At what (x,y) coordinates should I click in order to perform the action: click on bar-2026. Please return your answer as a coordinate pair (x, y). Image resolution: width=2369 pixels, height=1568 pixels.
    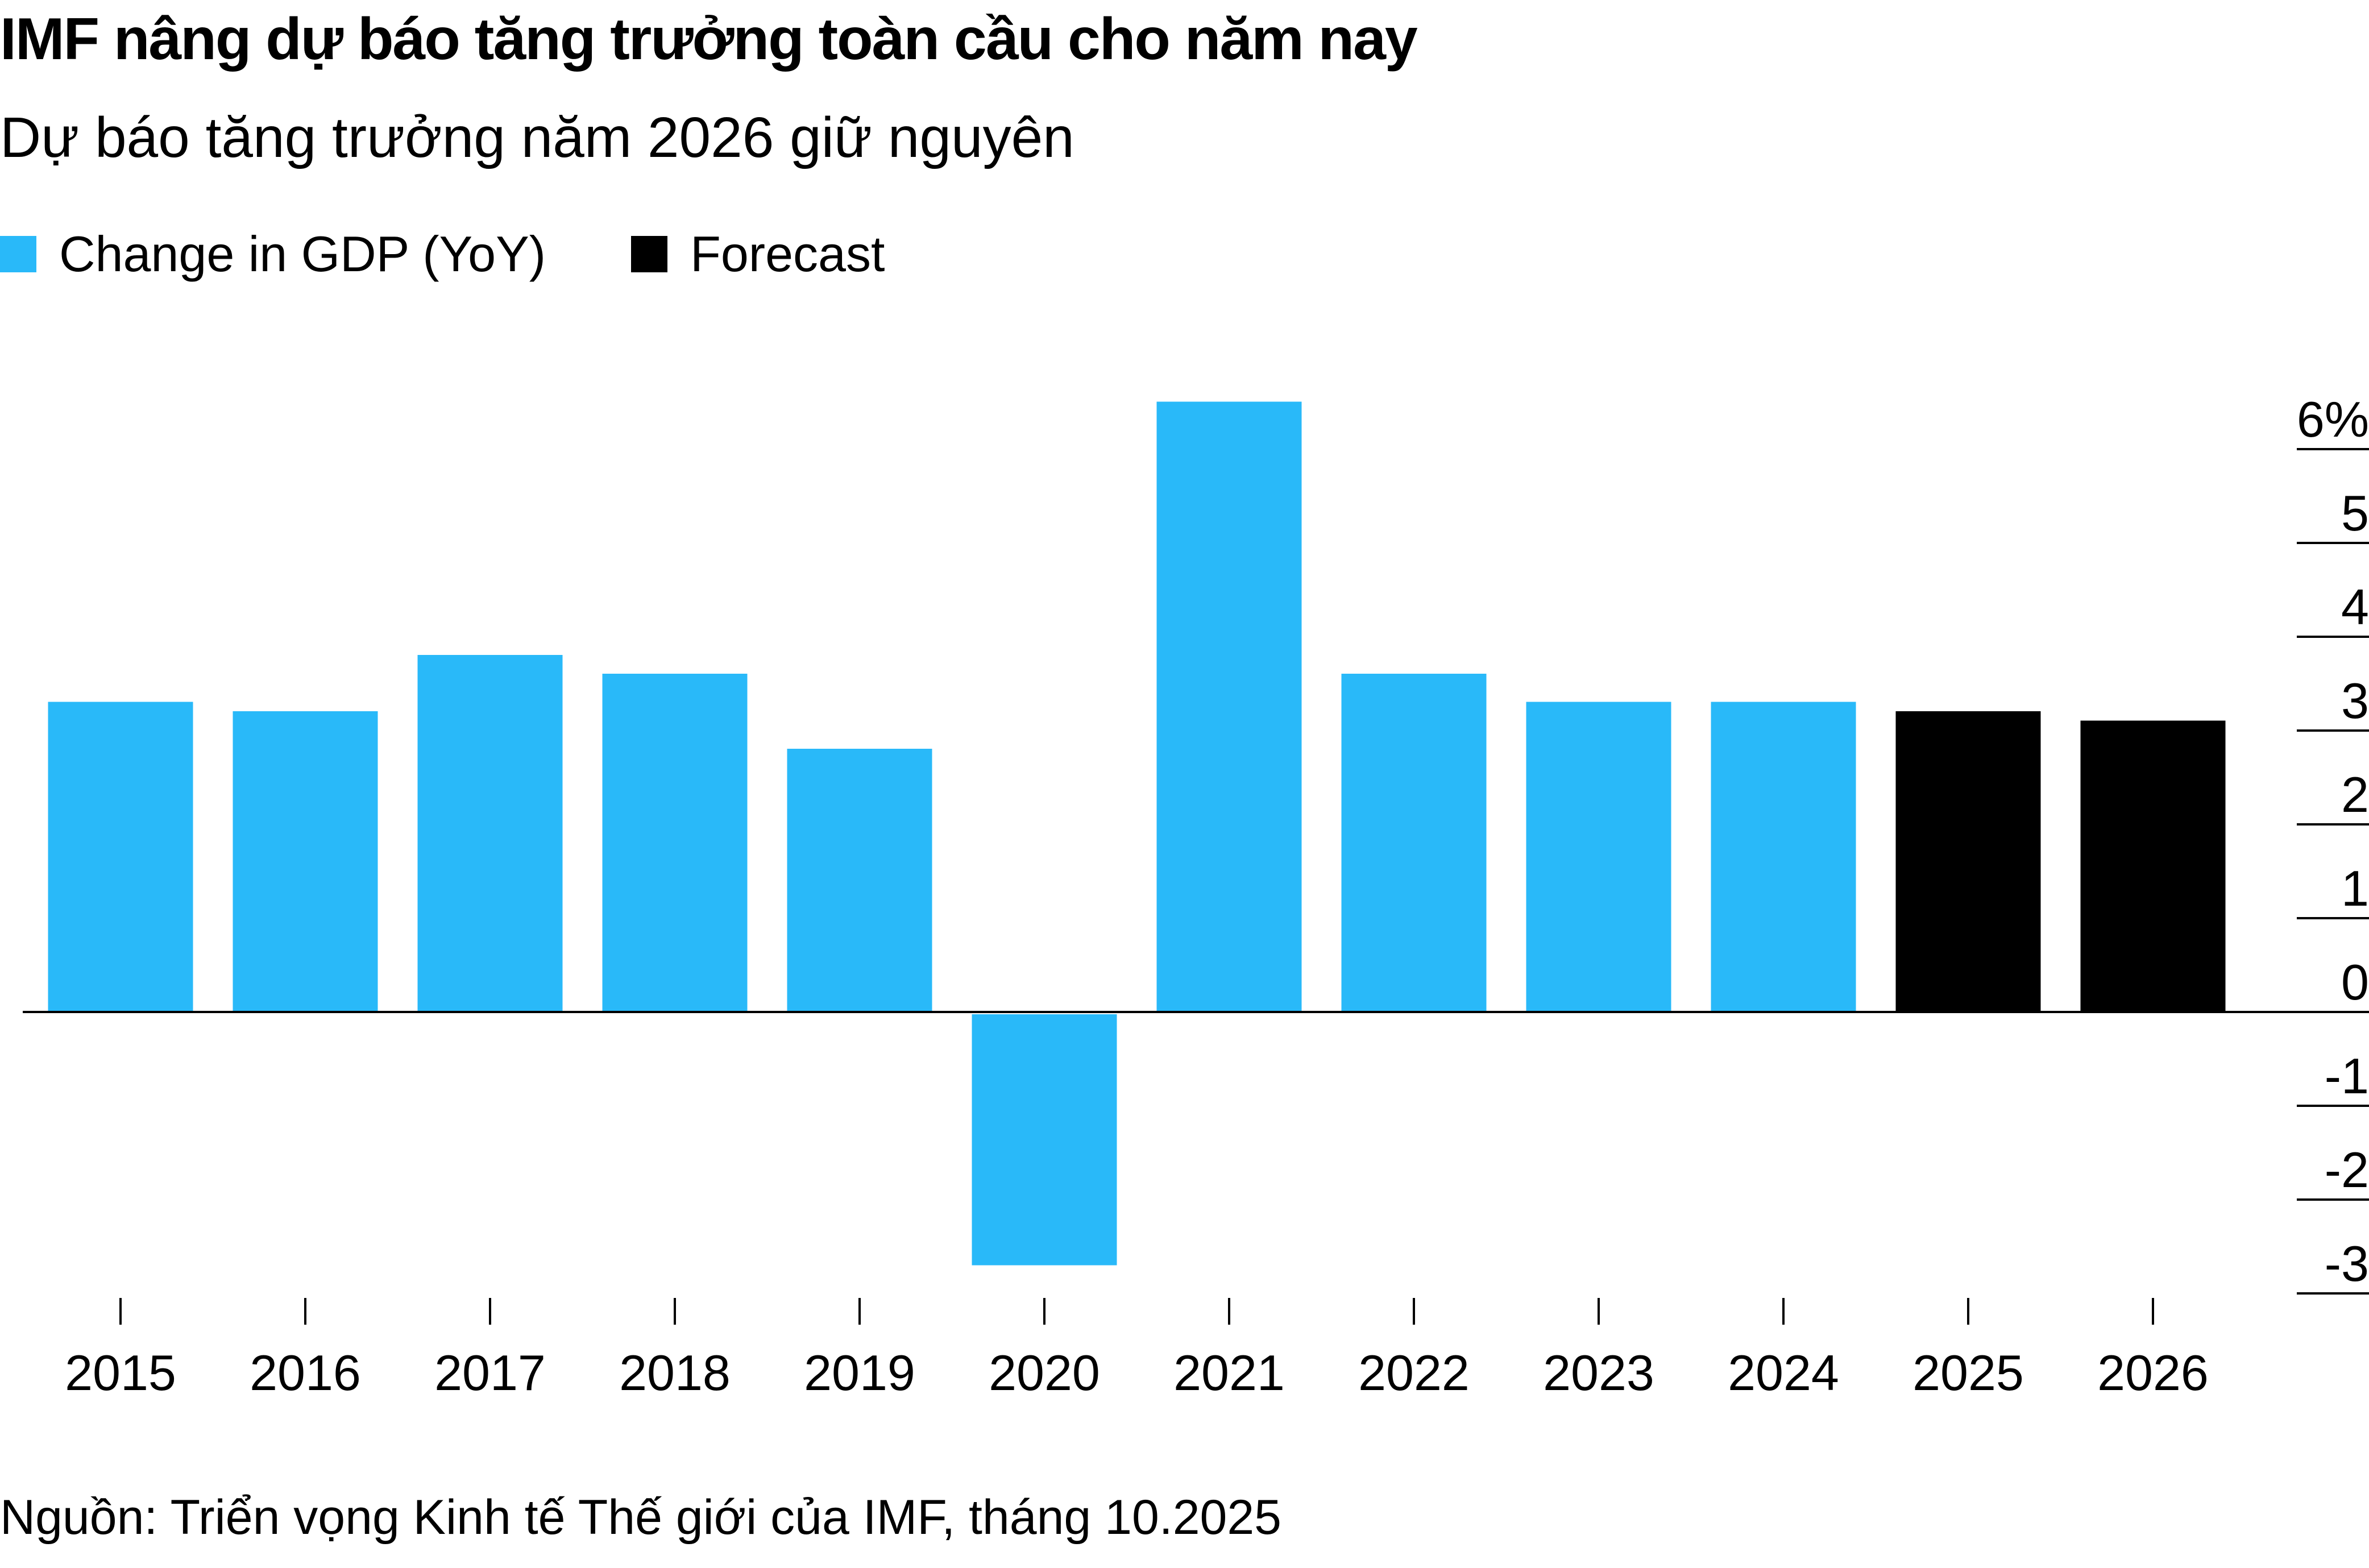
    Looking at the image, I should click on (2153, 865).